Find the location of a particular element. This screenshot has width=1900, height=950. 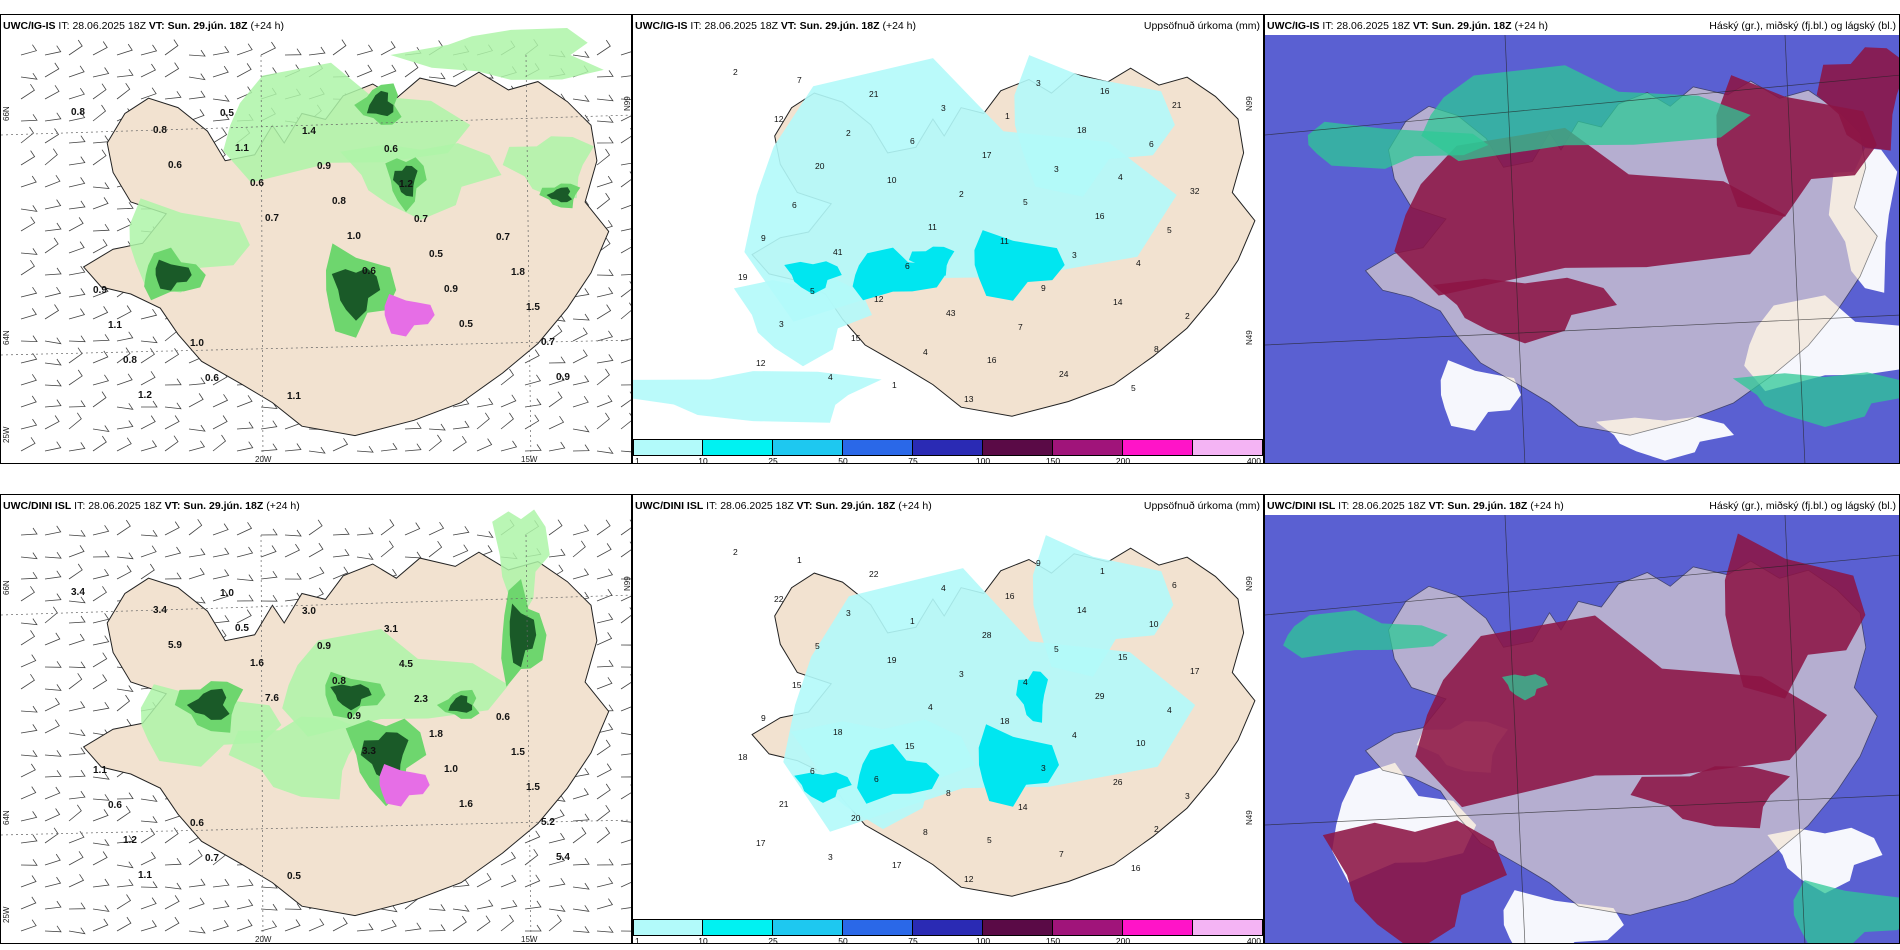

precip-value-label: 17 is located at coordinates (897, 865).